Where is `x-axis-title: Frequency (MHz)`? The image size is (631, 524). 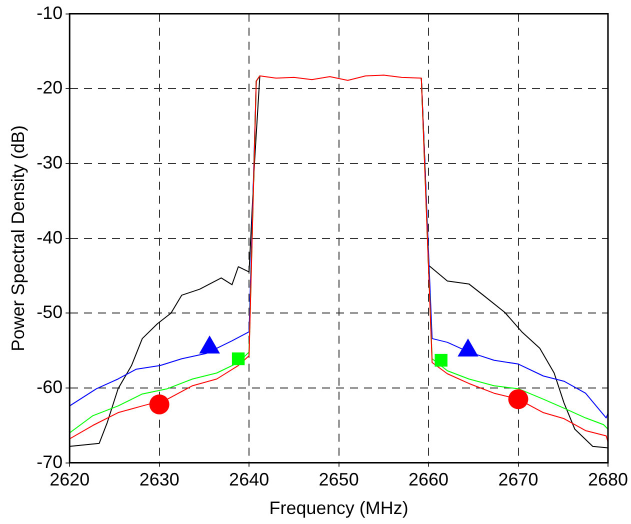 x-axis-title: Frequency (MHz) is located at coordinates (338, 508).